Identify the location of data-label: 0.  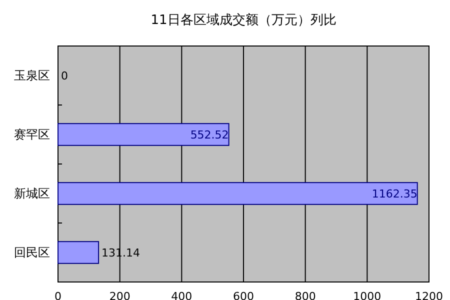
(64, 76).